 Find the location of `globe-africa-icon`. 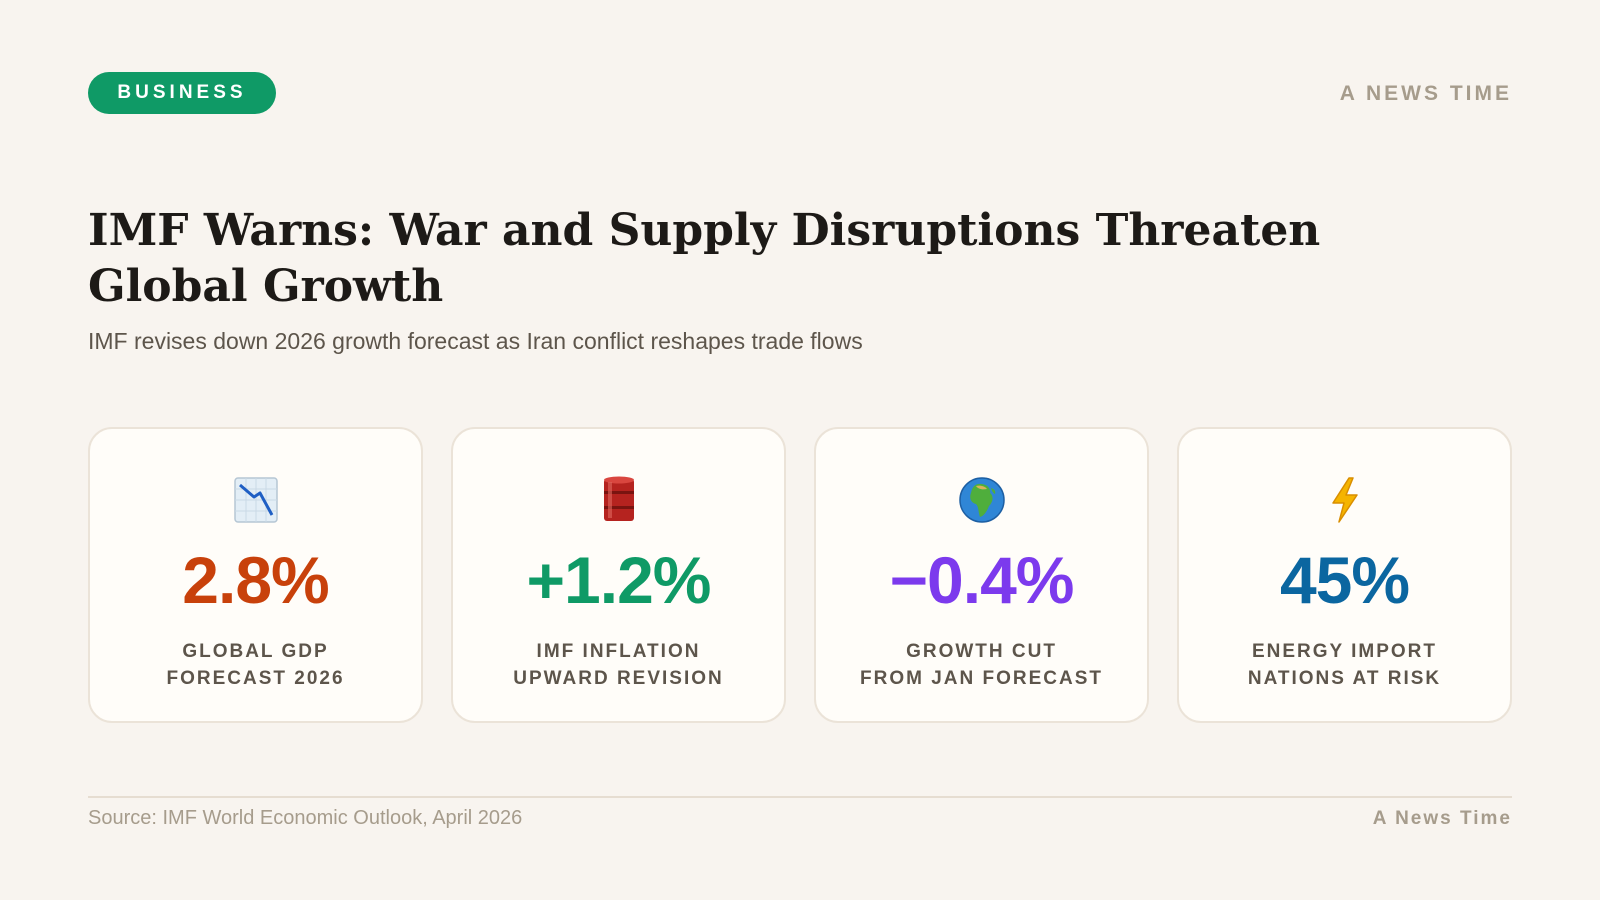

globe-africa-icon is located at coordinates (982, 500).